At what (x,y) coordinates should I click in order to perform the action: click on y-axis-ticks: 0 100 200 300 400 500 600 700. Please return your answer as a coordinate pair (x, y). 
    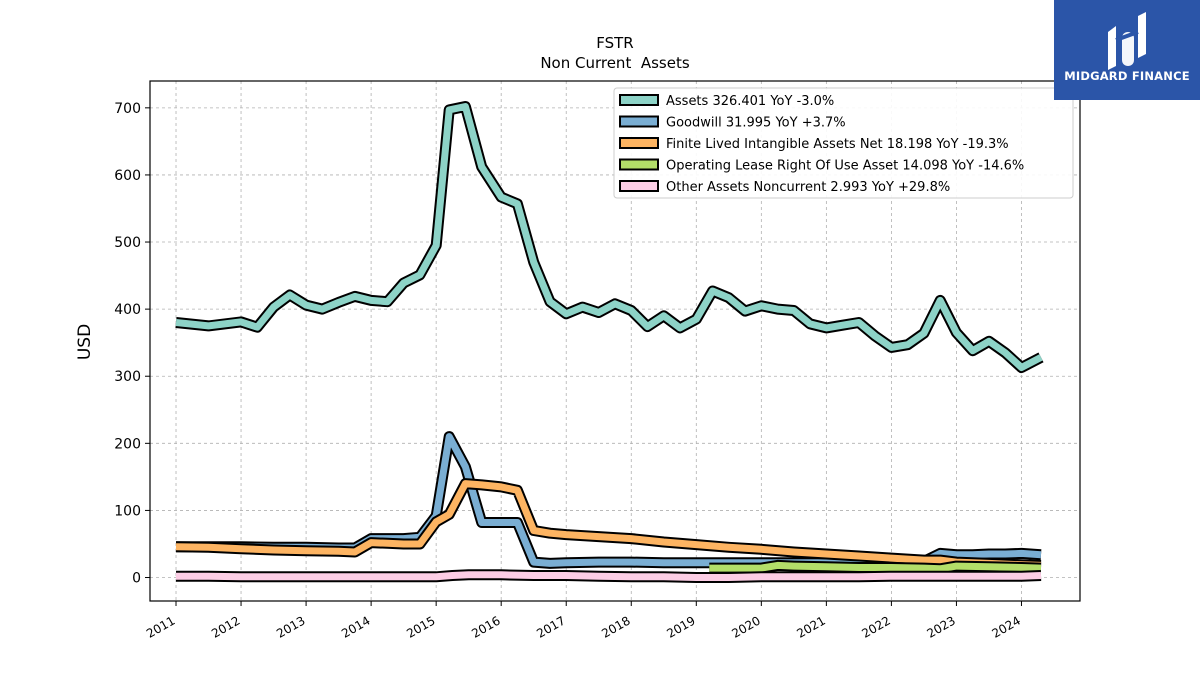
    Looking at the image, I should click on (132, 344).